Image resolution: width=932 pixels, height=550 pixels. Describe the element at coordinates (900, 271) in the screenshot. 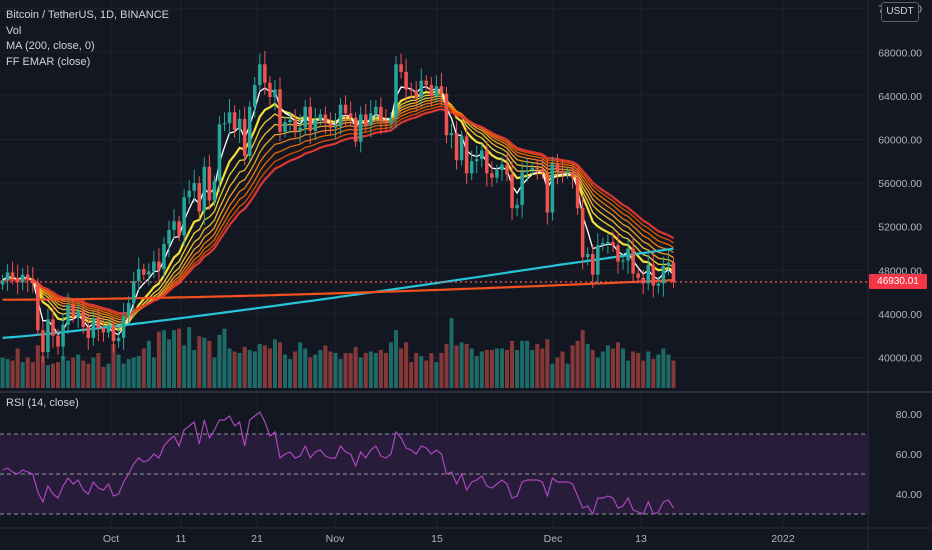

I see `price-tick-label: 48000.00` at that location.